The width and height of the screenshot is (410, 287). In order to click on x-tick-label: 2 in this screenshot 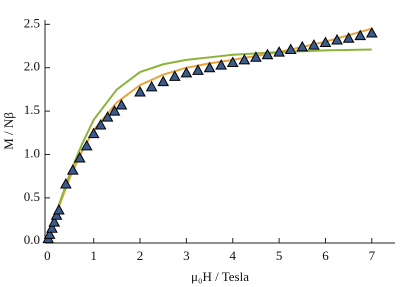, I will do `click(140, 255)`.